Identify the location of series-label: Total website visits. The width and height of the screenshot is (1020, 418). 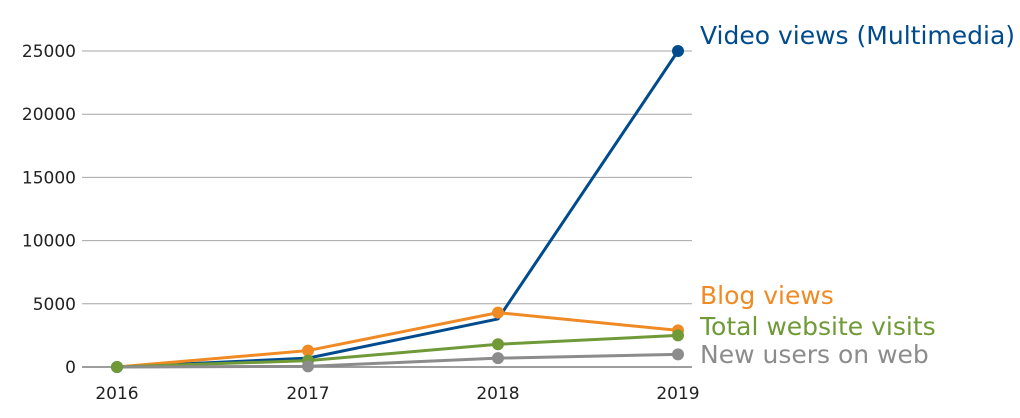
(817, 326).